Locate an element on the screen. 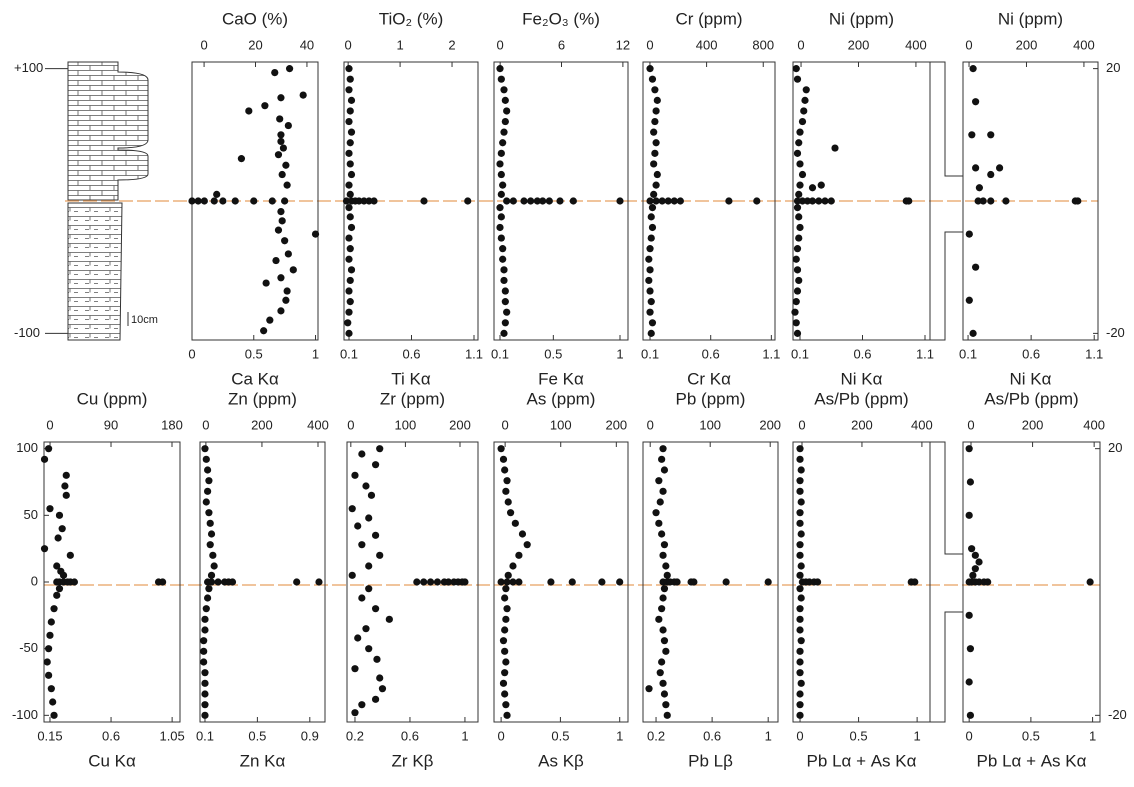  x2-tick-label: 800 is located at coordinates (763, 44).